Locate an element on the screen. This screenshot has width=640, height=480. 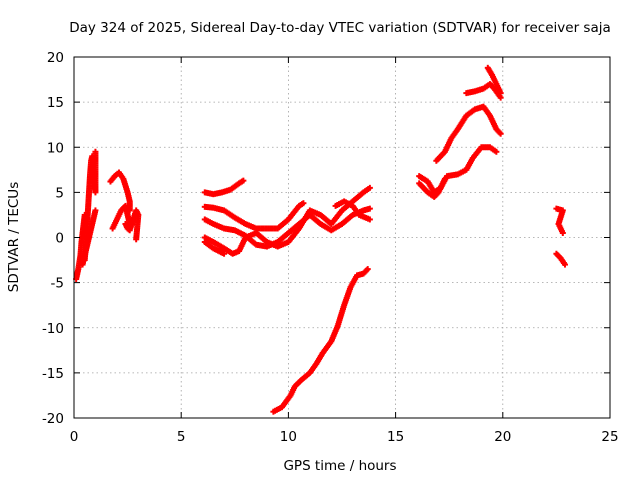
x-tick-label: 5 is located at coordinates (181, 437).